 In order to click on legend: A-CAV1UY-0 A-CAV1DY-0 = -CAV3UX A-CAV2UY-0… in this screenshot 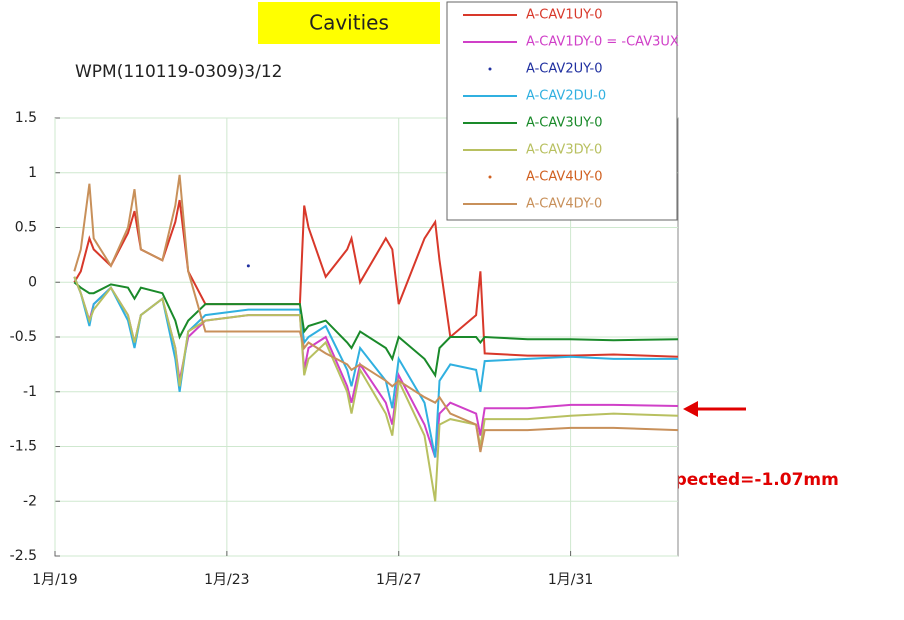, I will do `click(562, 111)`.